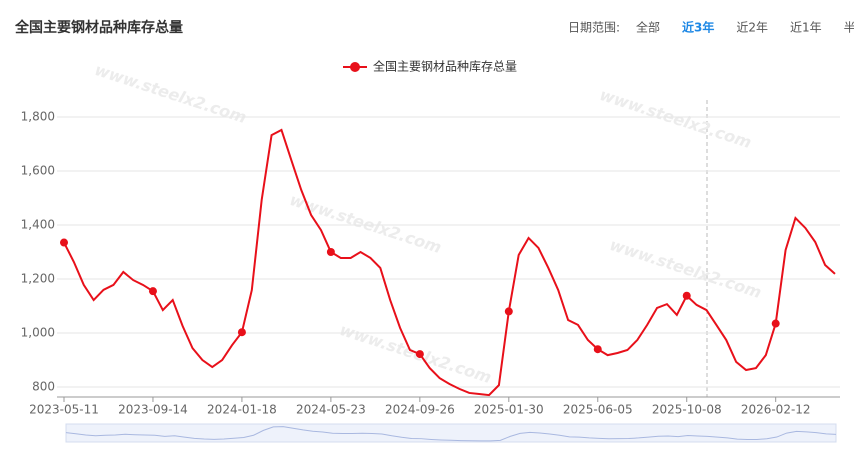 The image size is (854, 462). Describe the element at coordinates (776, 410) in the screenshot. I see `x-tick-label: 2026-02-12` at that location.